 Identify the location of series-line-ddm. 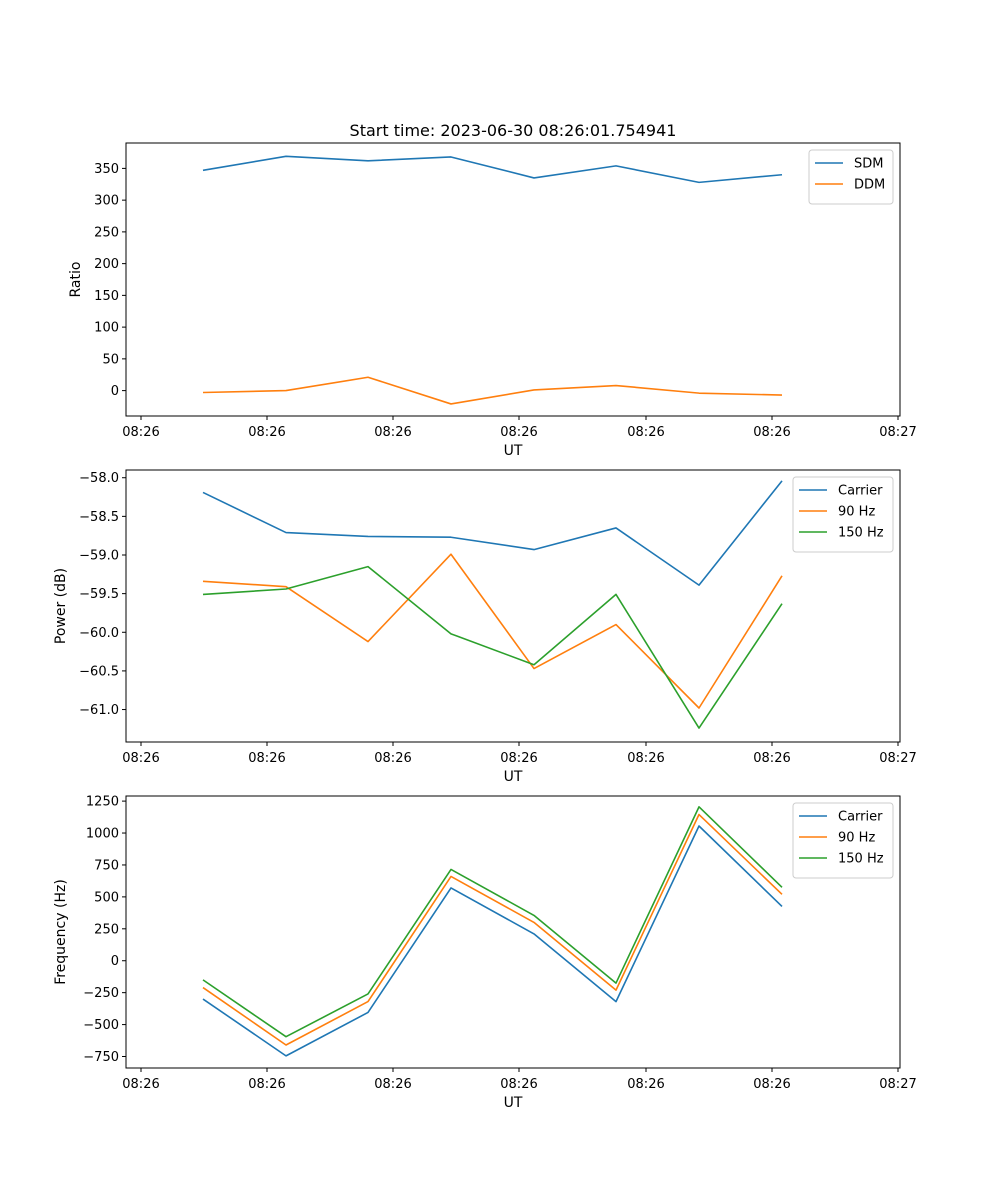
(492, 390).